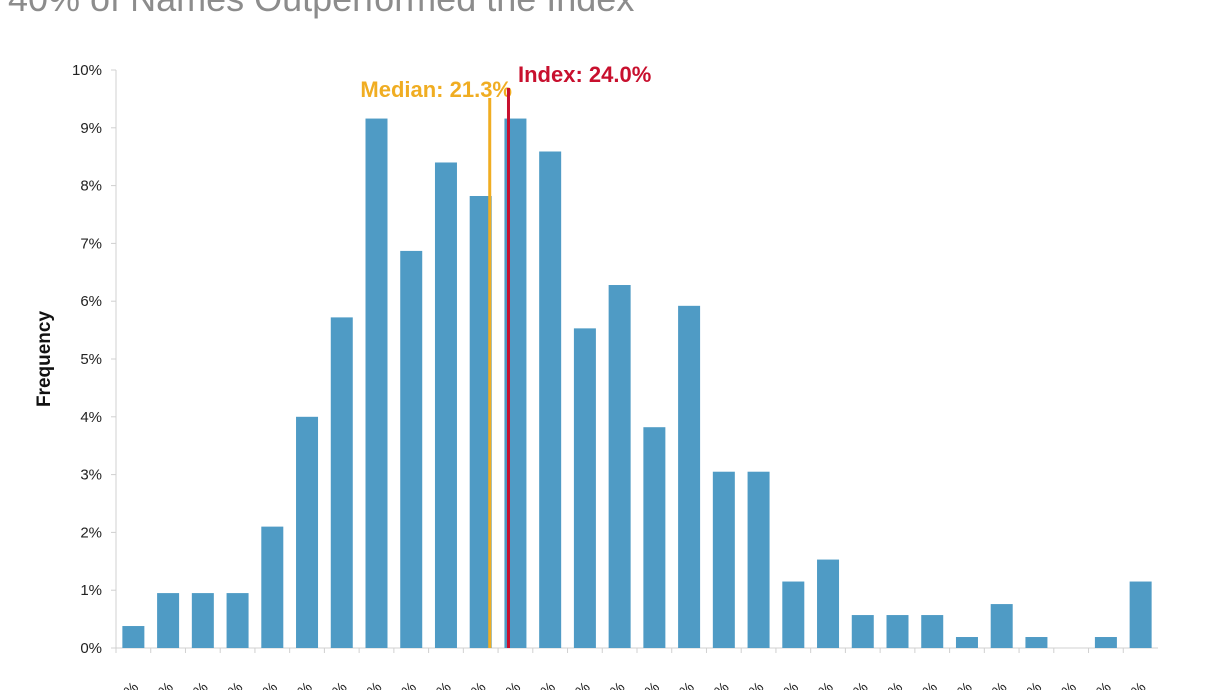  What do you see at coordinates (91, 475) in the screenshot?
I see `y-tick-label: 3%` at bounding box center [91, 475].